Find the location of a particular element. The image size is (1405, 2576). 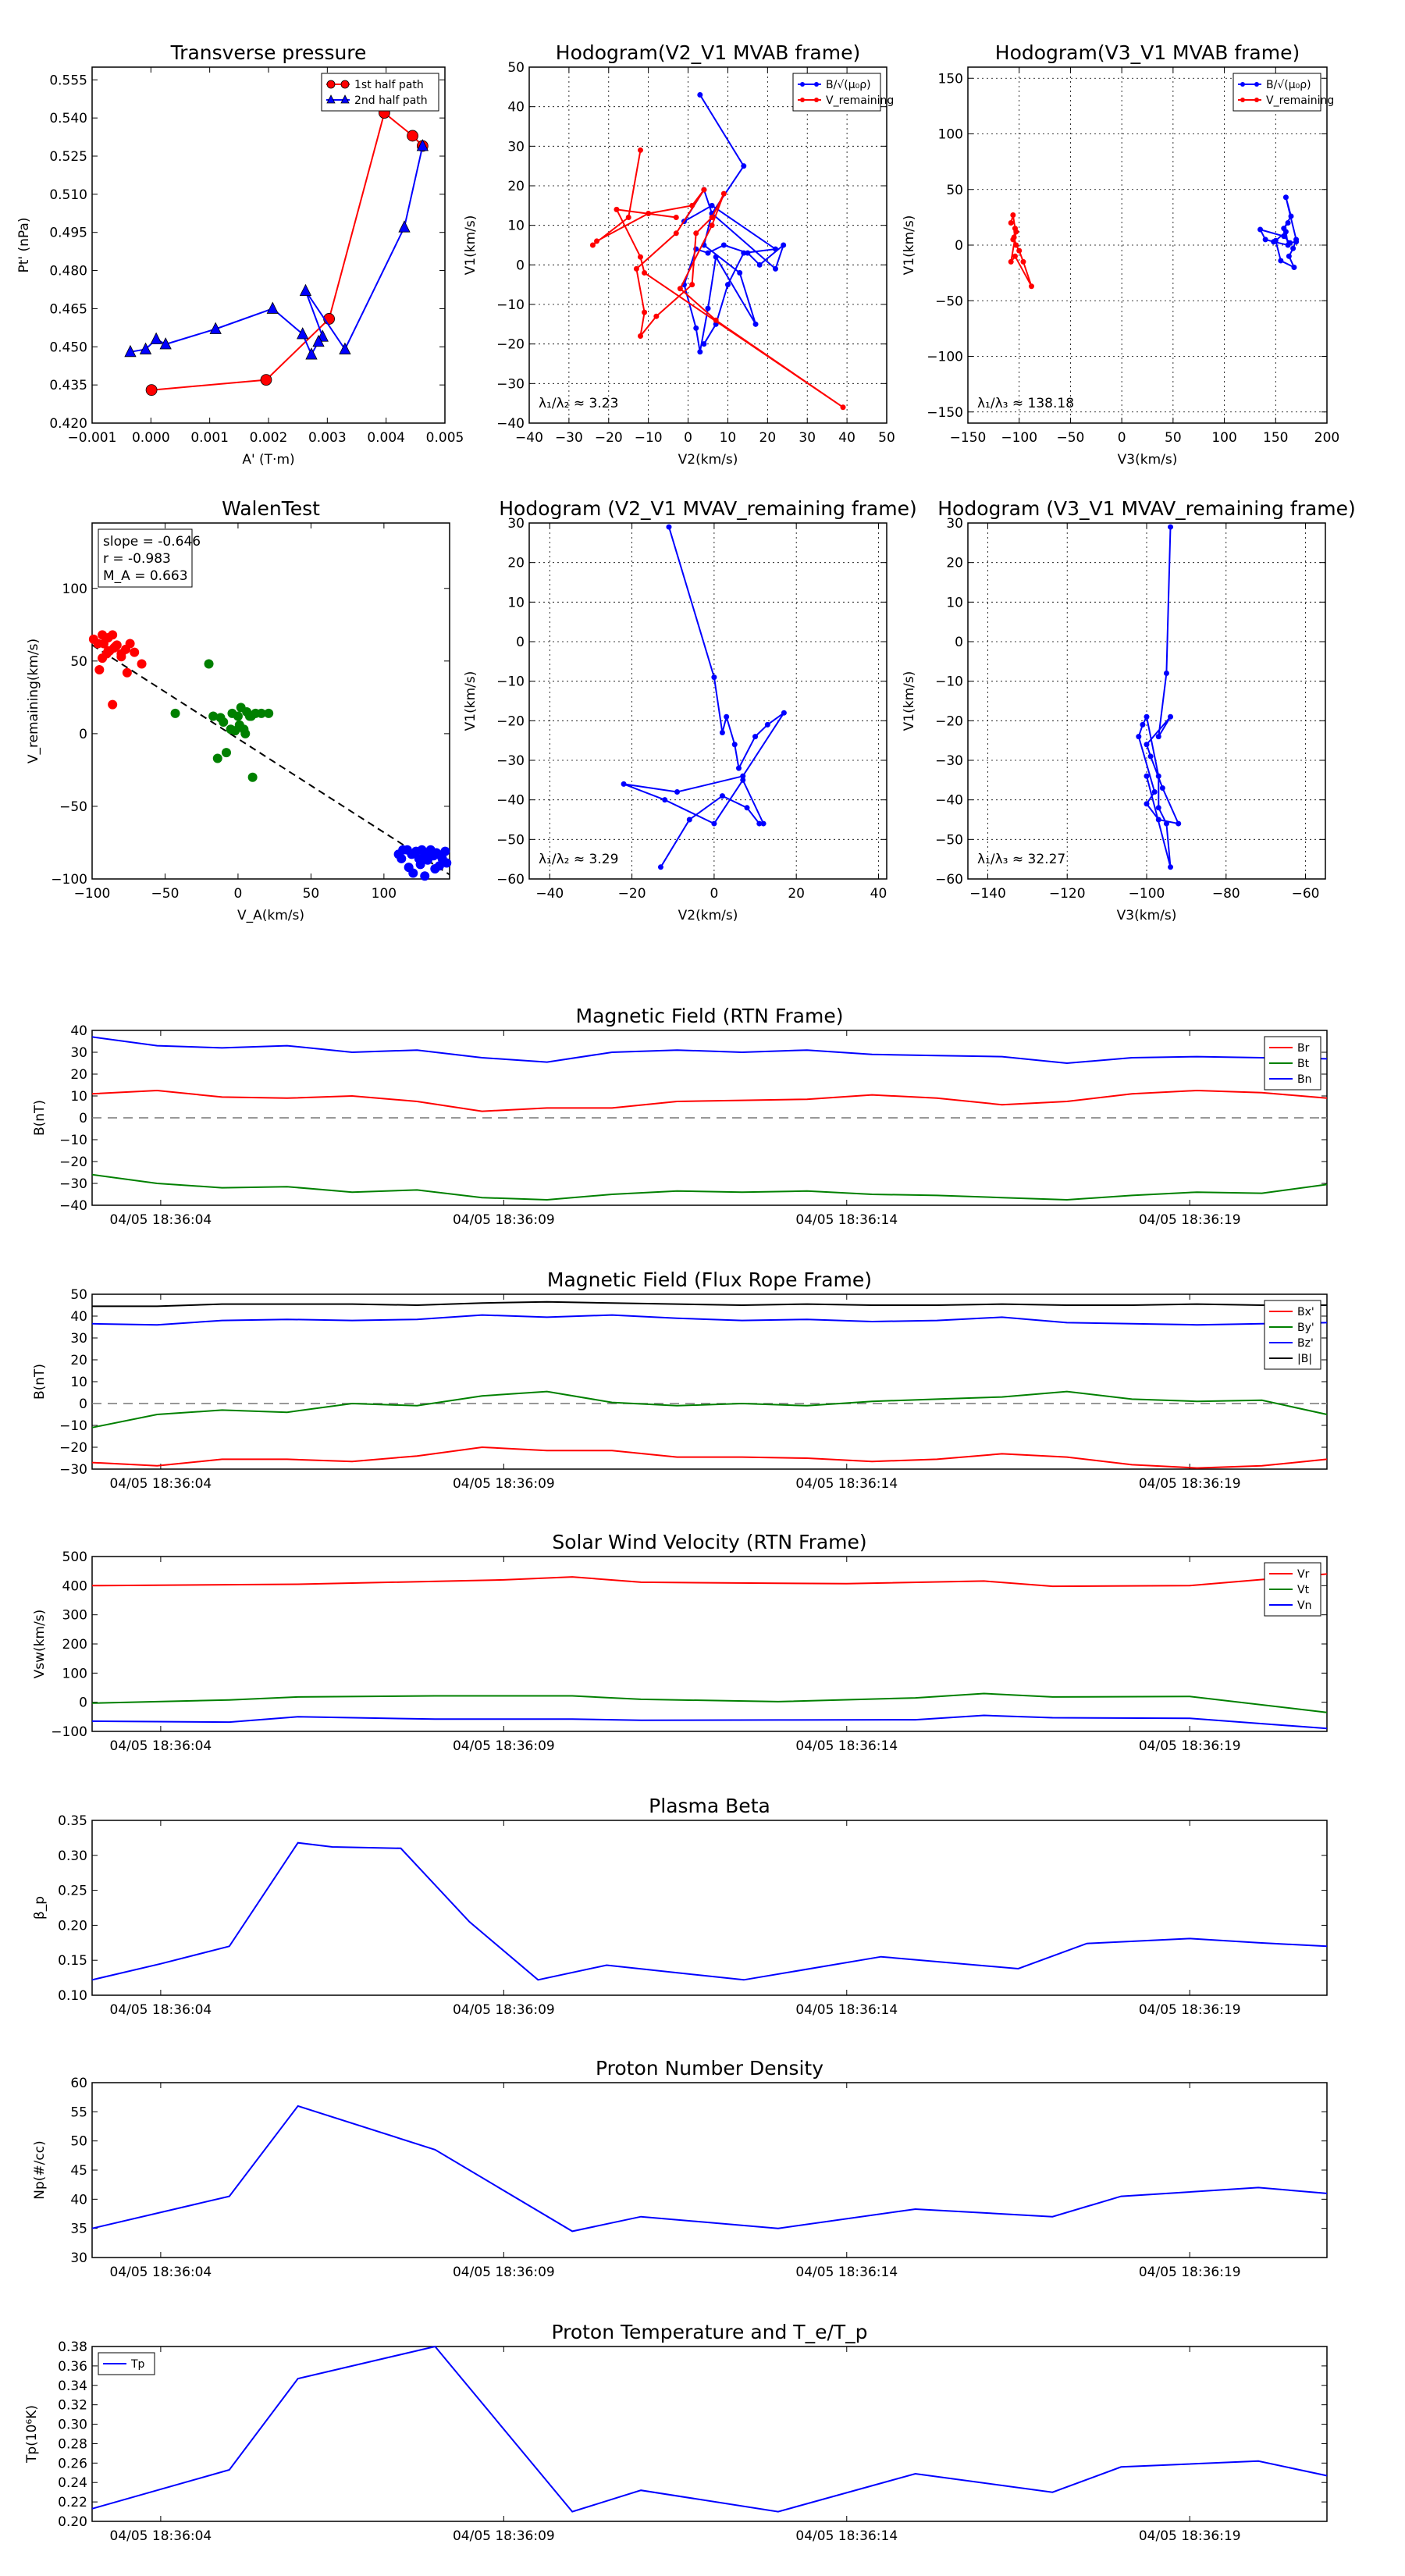

stats-line: r = -0.983 is located at coordinates (137, 559).